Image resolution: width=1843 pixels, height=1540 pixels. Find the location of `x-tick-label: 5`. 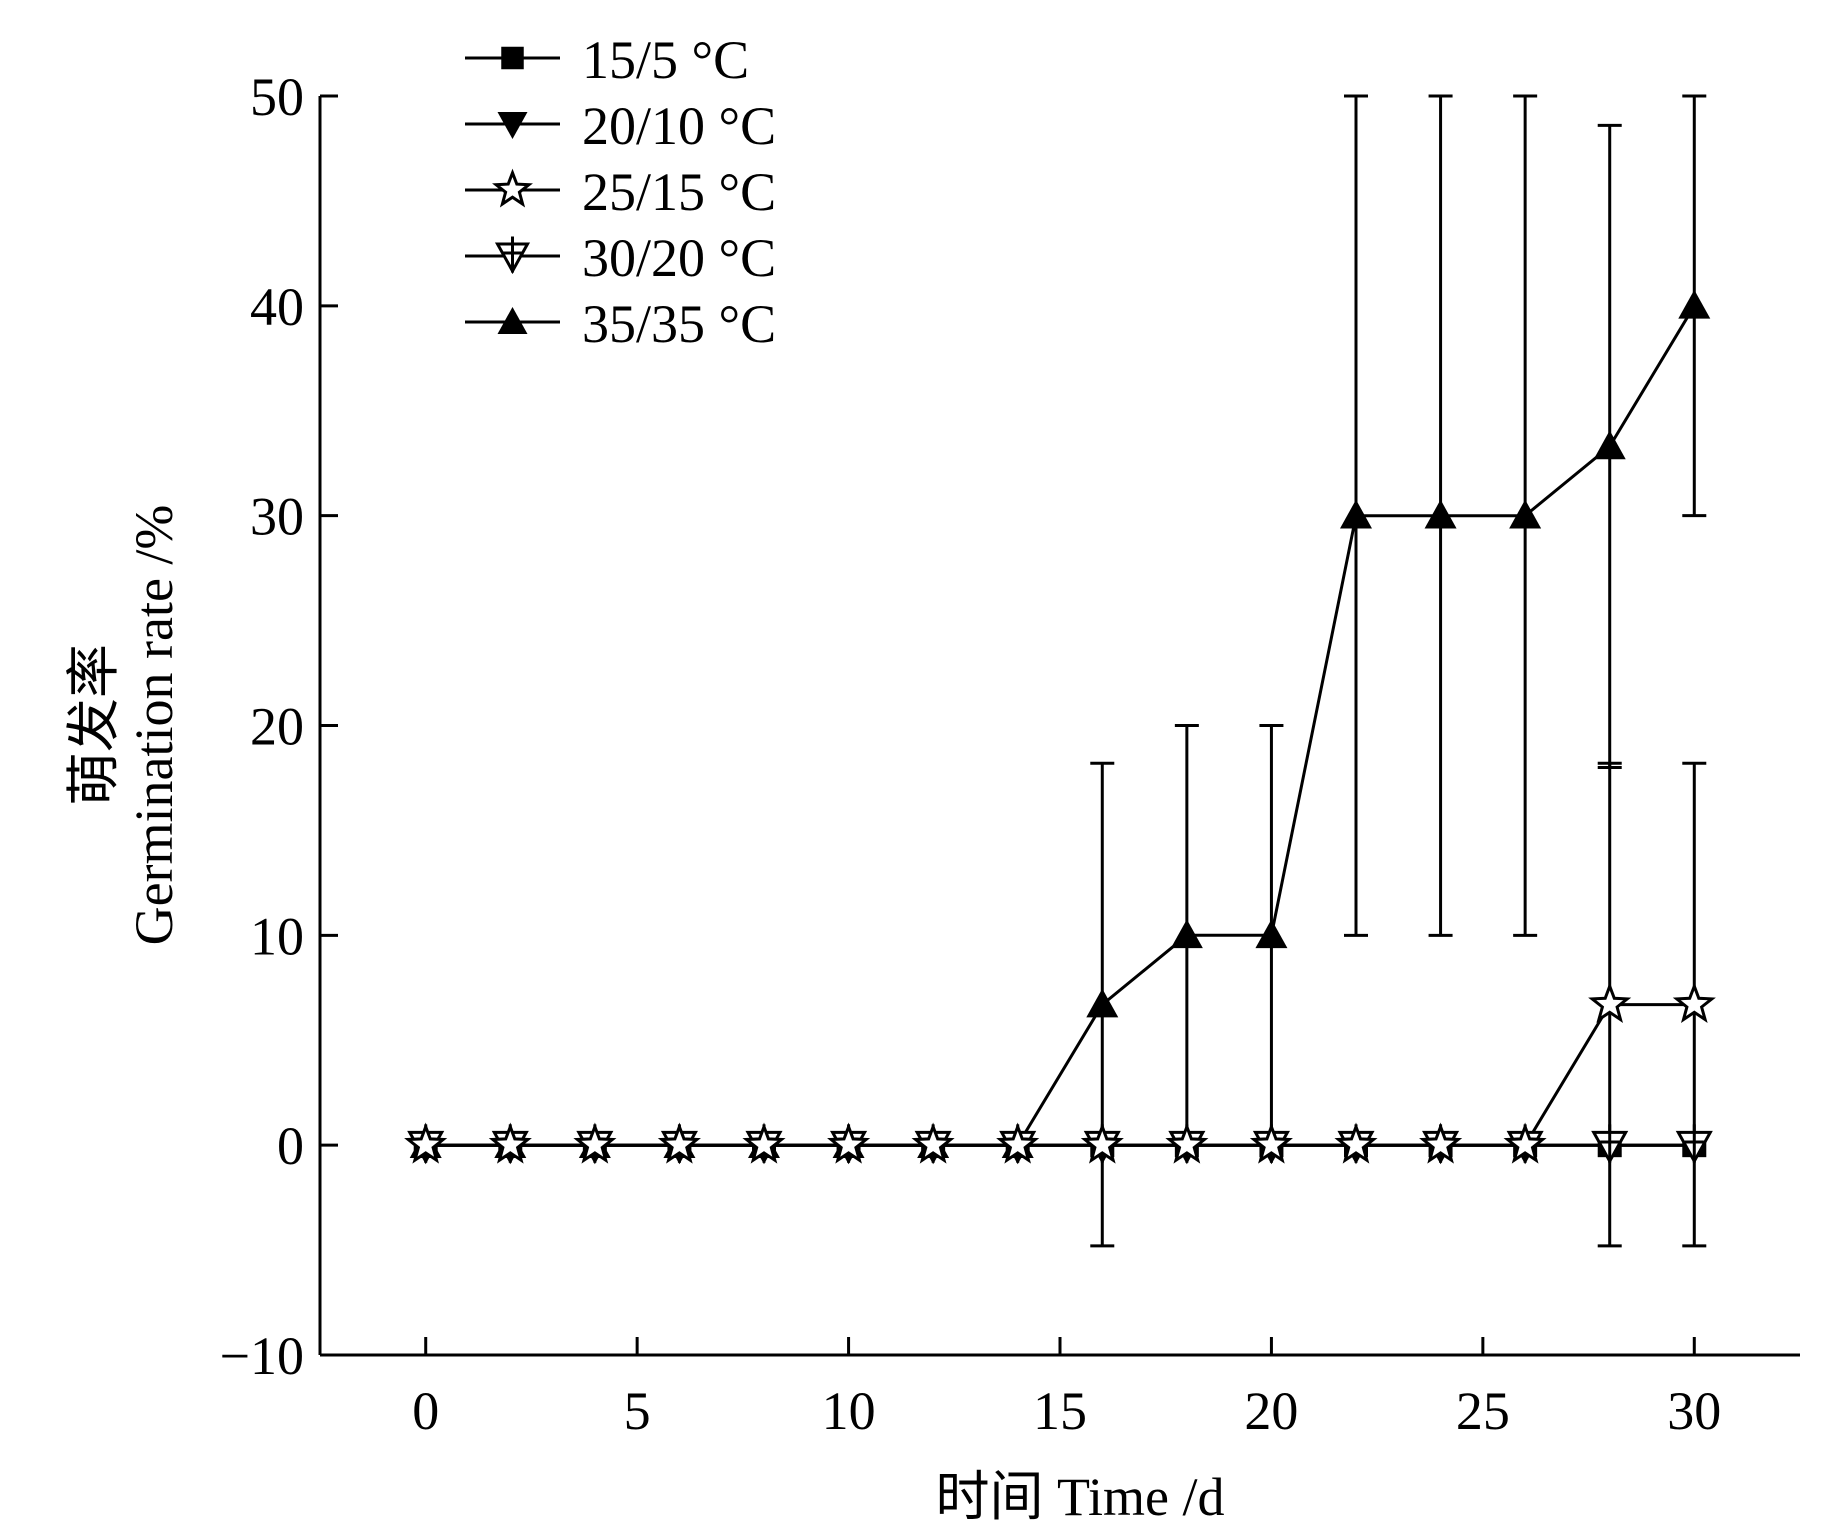

x-tick-label: 5 is located at coordinates (637, 1411).